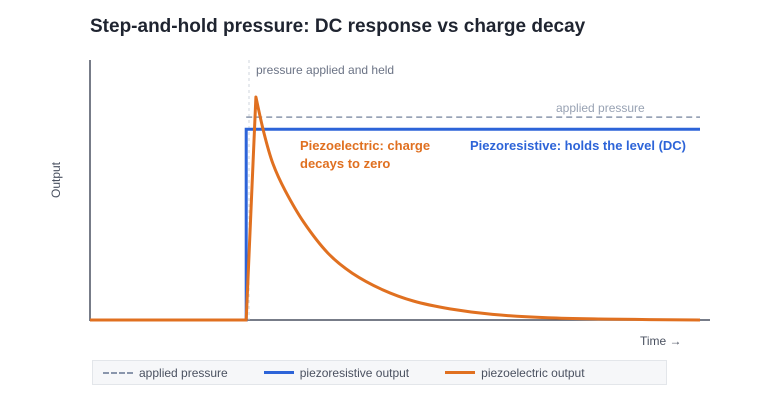 This screenshot has width=760, height=400. Describe the element at coordinates (183, 372) in the screenshot. I see `legend-label-applied: applied pressure` at that location.